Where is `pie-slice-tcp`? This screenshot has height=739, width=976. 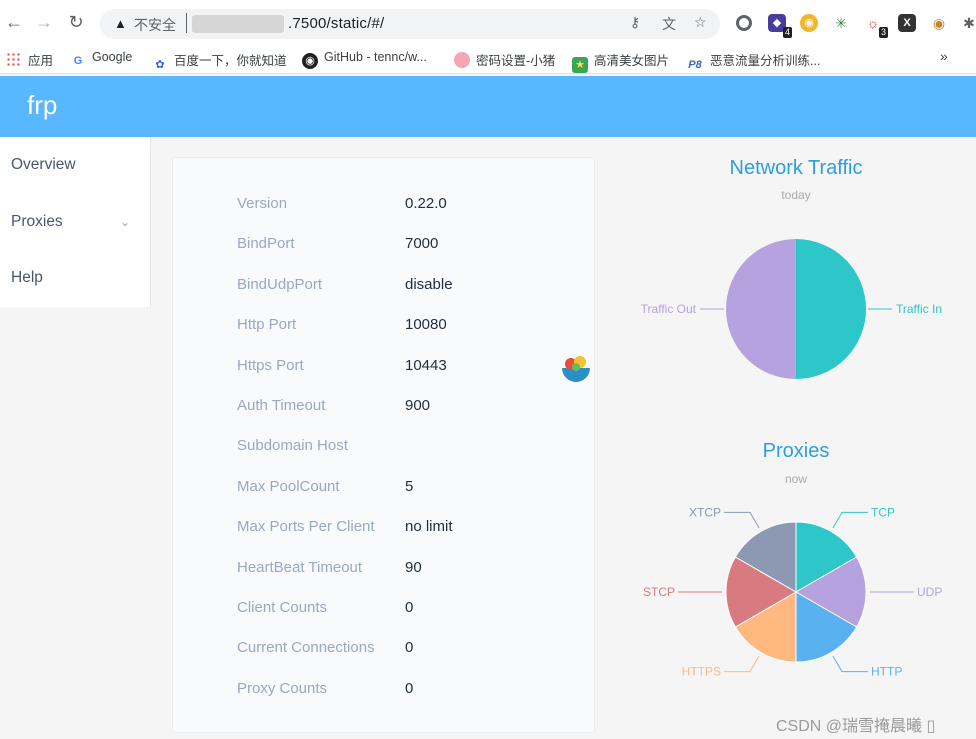 pie-slice-tcp is located at coordinates (826, 557).